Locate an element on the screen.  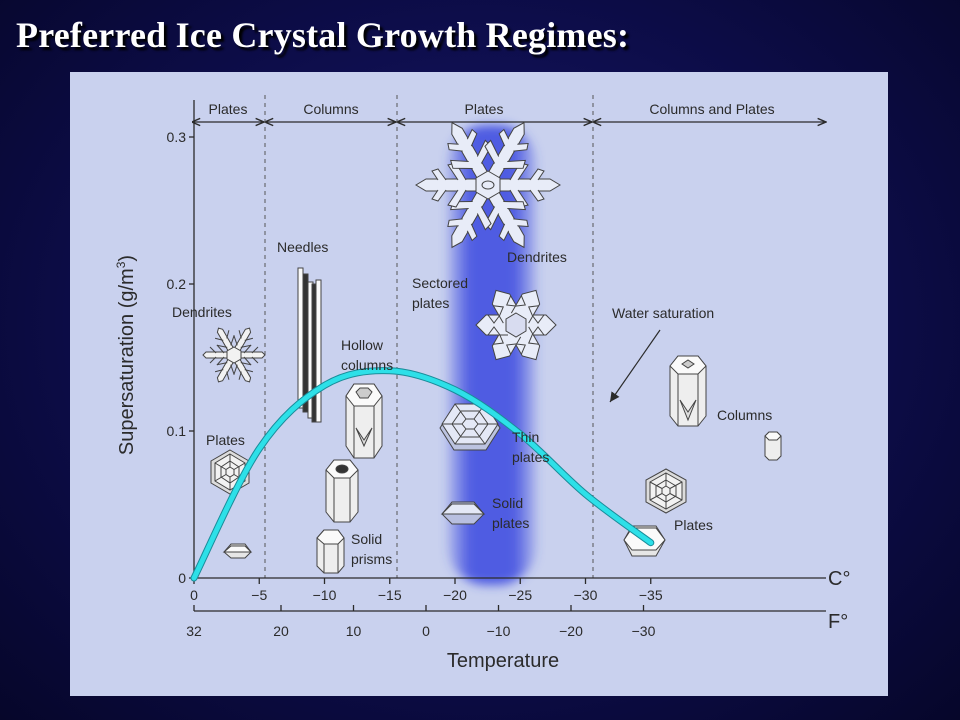
column-crystal-icon is located at coordinates (342, 491).